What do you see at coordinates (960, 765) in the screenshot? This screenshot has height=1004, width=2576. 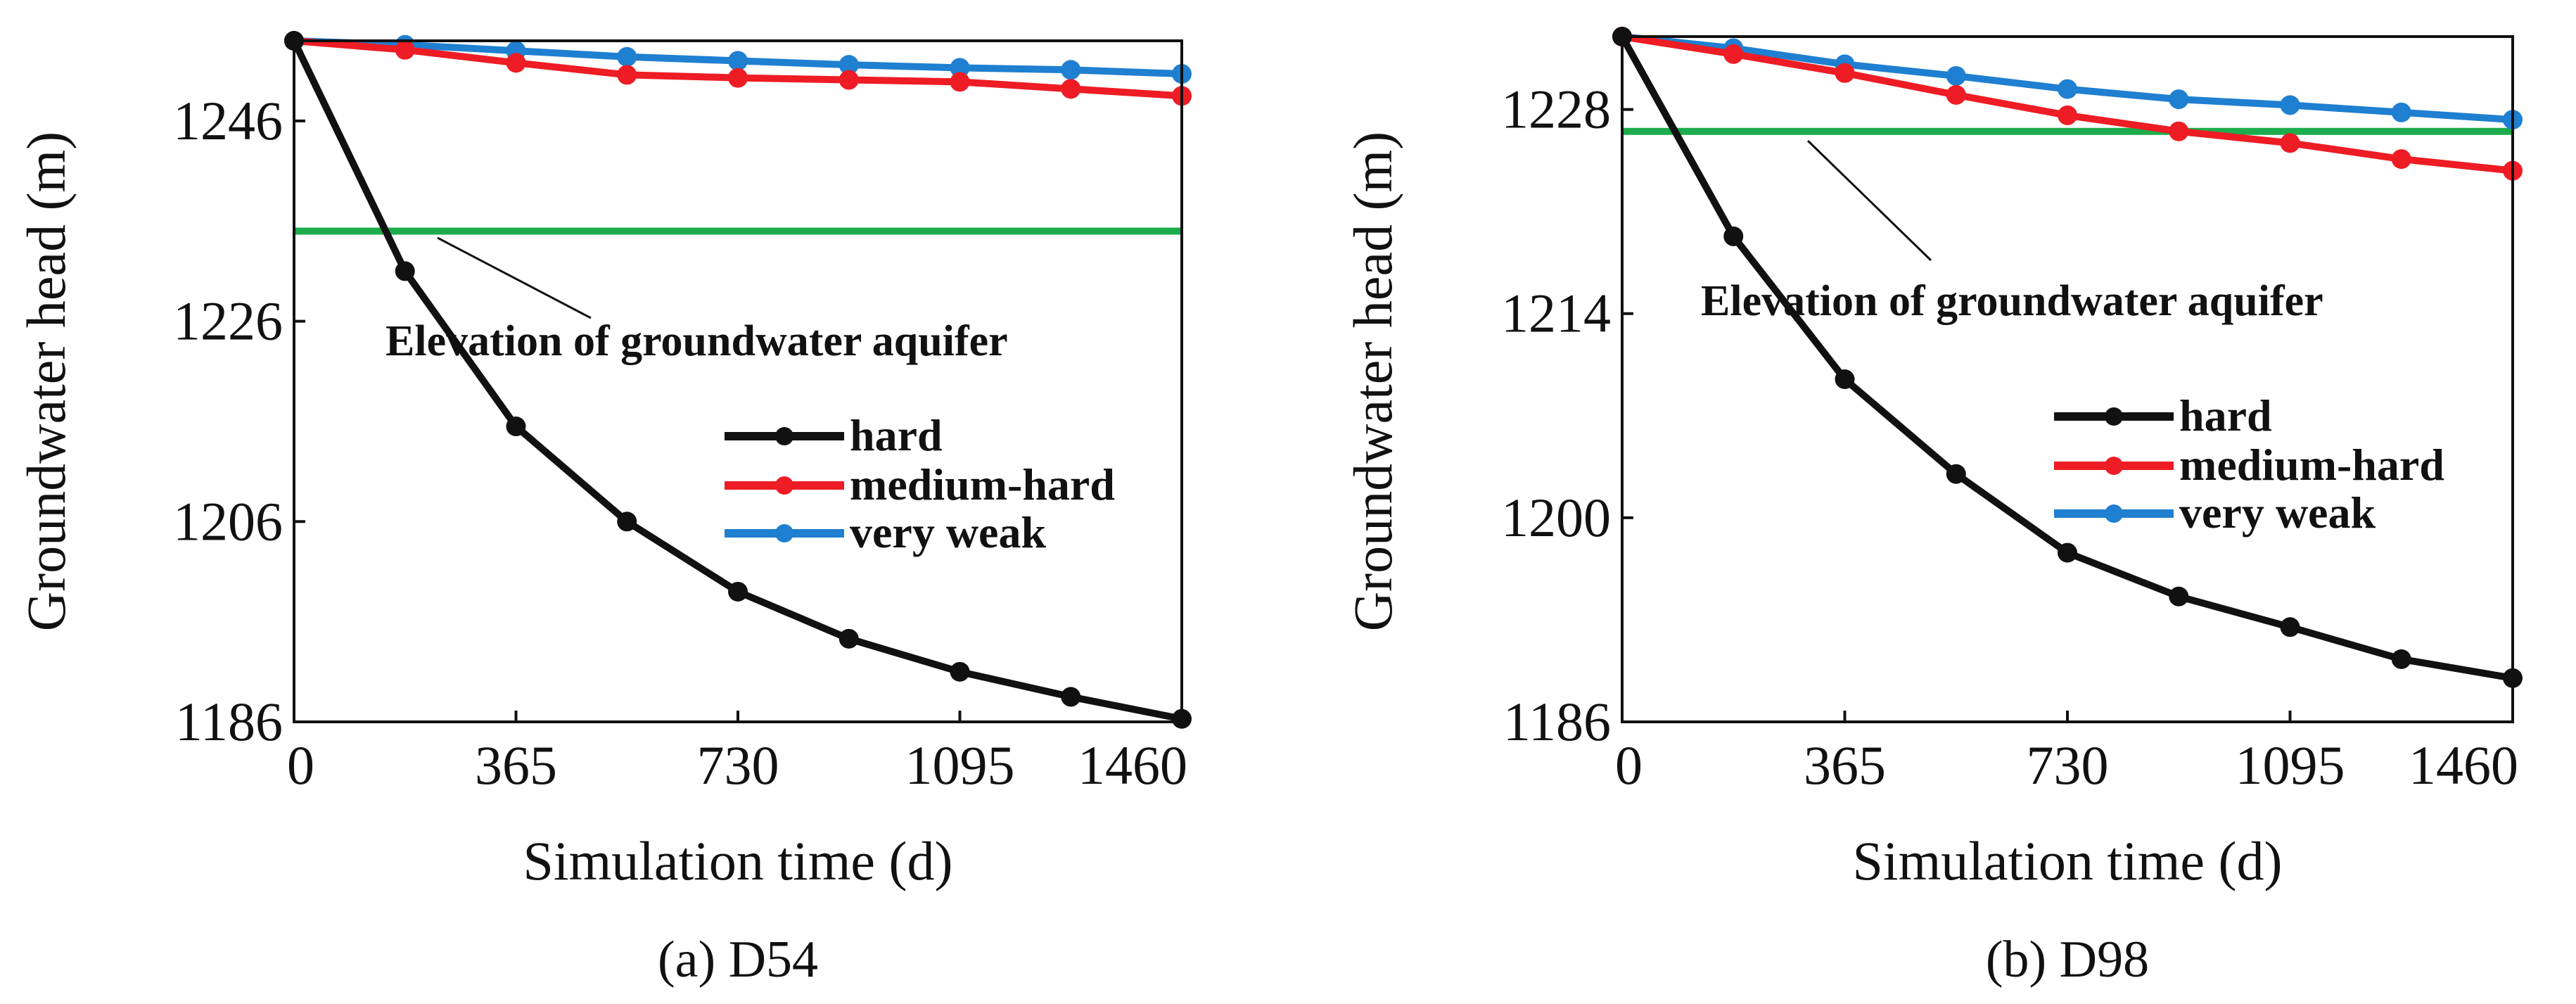 I see `x-tick-label-a-3: 1095` at bounding box center [960, 765].